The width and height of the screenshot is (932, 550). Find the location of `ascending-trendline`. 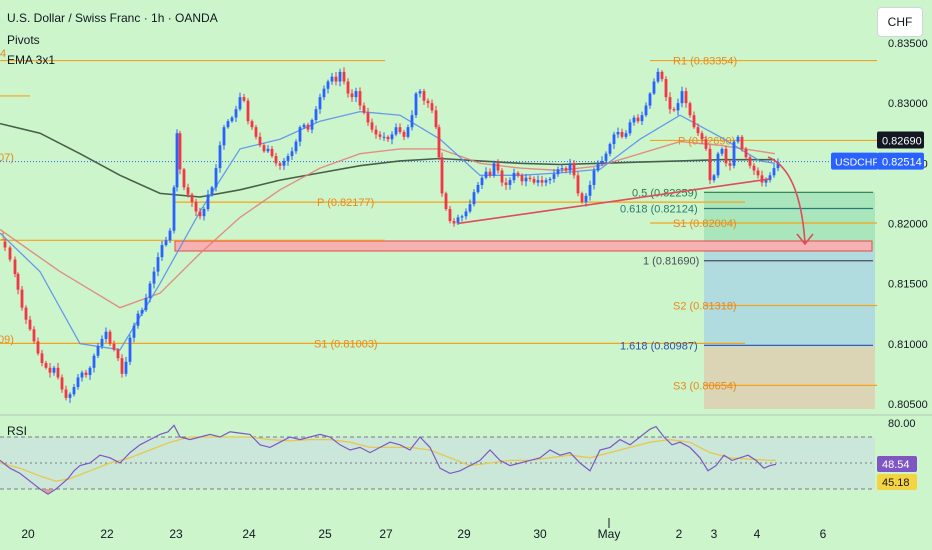

ascending-trendline is located at coordinates (614, 201).